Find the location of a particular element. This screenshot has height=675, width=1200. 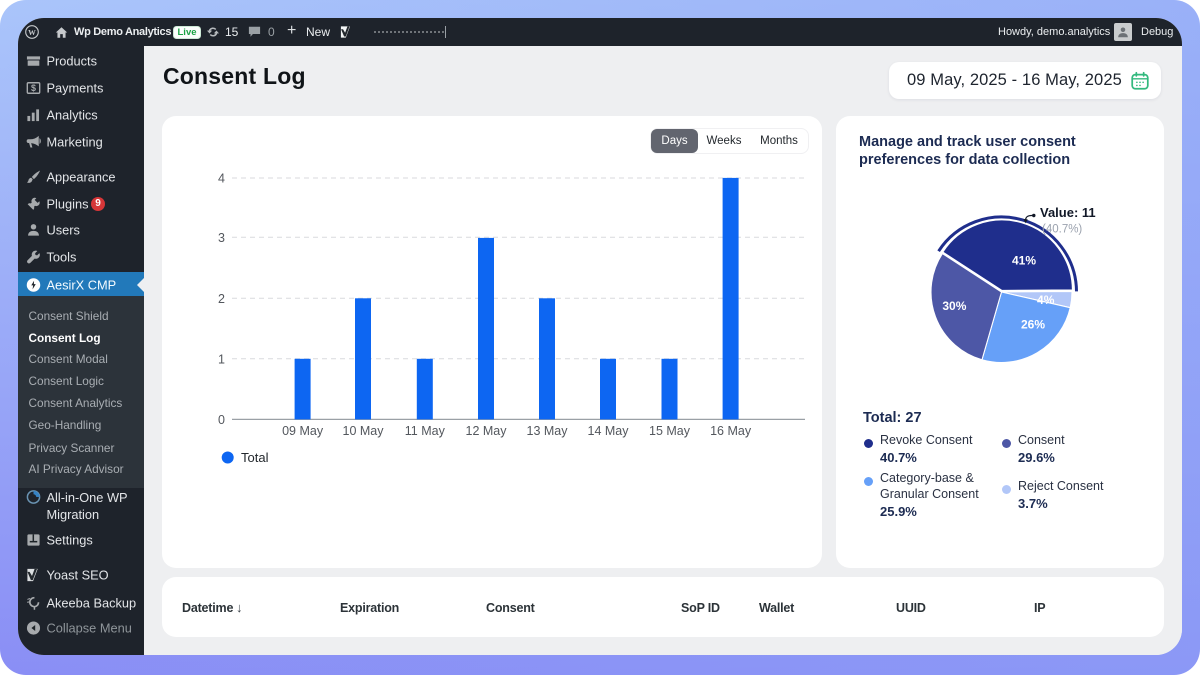

svg-text: 4% is located at coordinates (1046, 300).